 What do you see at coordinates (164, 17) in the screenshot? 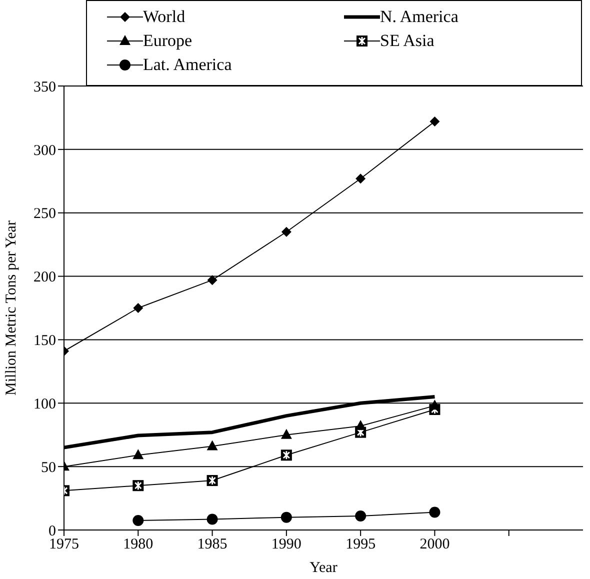
I see `legend-label: World` at bounding box center [164, 17].